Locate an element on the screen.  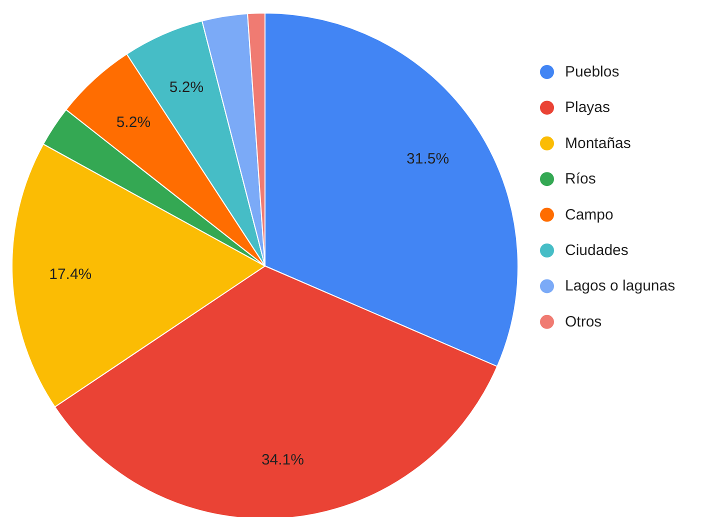
legend-label: Ciudades is located at coordinates (596, 250).